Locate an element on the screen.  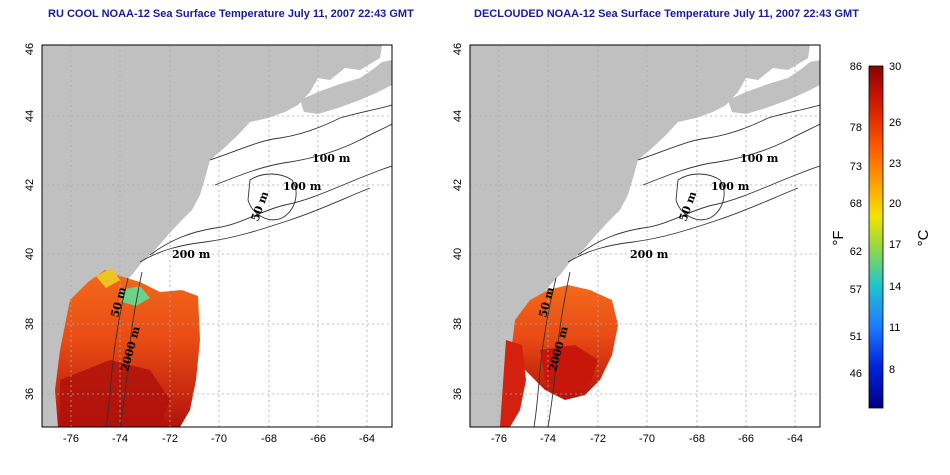
f-tick-label: 78 is located at coordinates (856, 128).